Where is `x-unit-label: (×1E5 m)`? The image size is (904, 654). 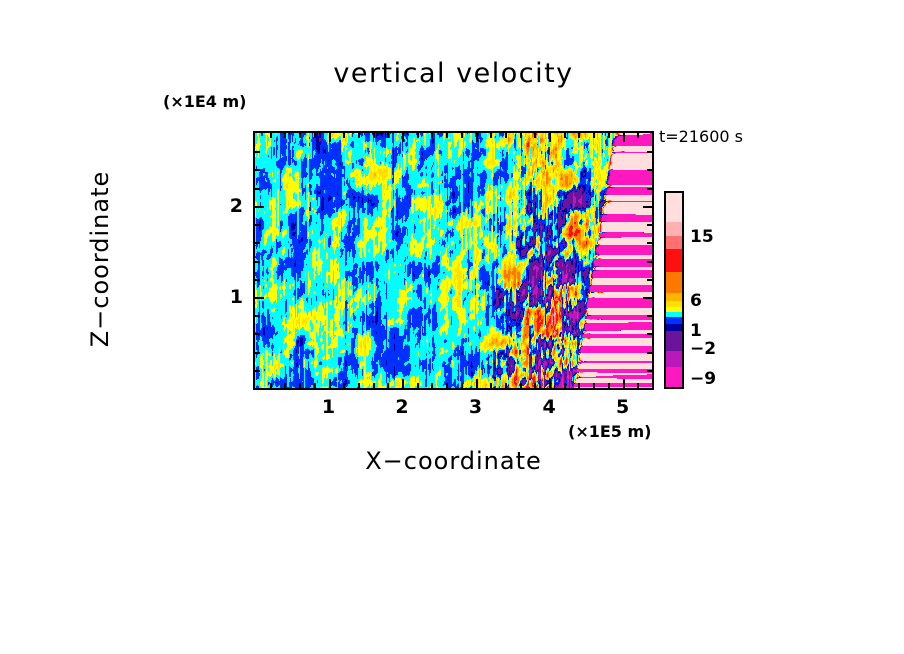
x-unit-label: (×1E5 m) is located at coordinates (610, 431).